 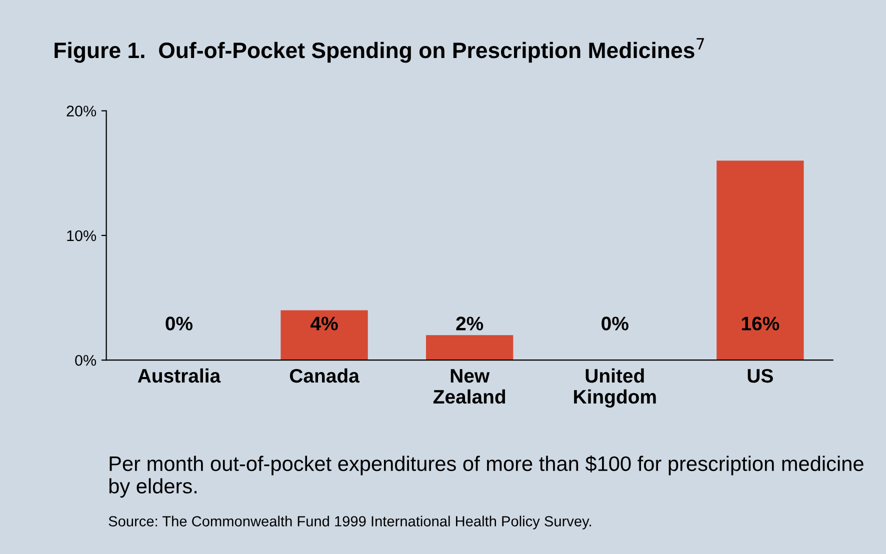 I want to click on text: Per month out-of-pocket expenditures of more than $100 for prescription medicine by elders., so click(x=486, y=476).